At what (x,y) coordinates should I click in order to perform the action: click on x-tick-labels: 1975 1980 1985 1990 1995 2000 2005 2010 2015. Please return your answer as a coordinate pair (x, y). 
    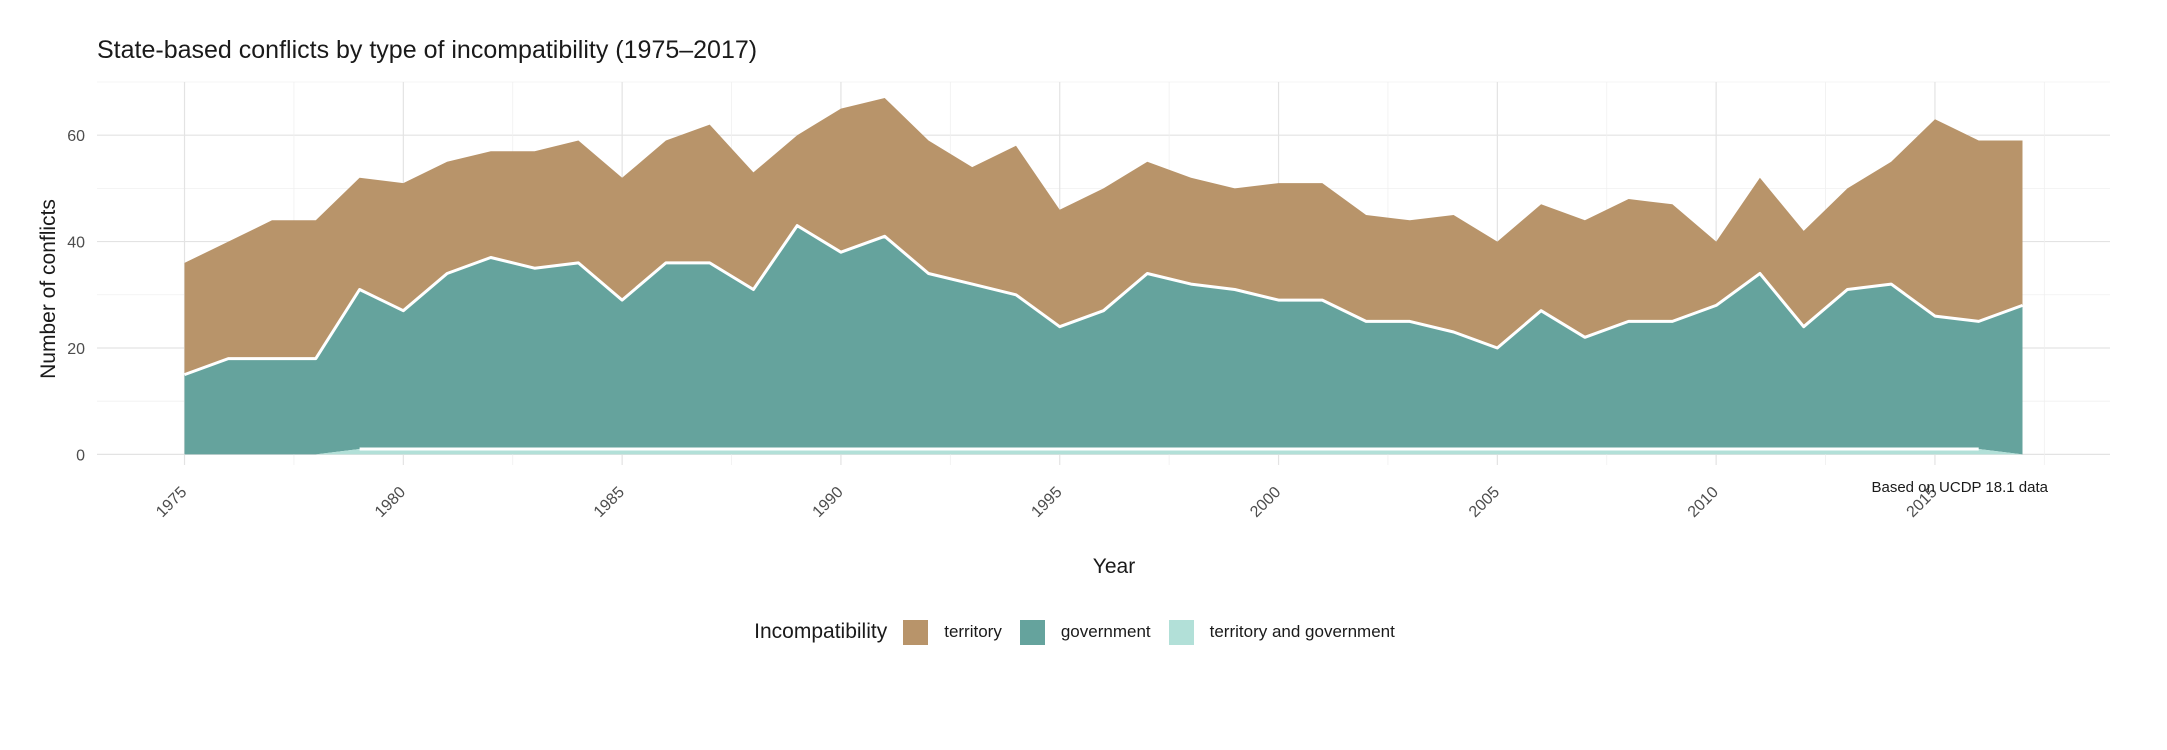
    Looking at the image, I should click on (1047, 502).